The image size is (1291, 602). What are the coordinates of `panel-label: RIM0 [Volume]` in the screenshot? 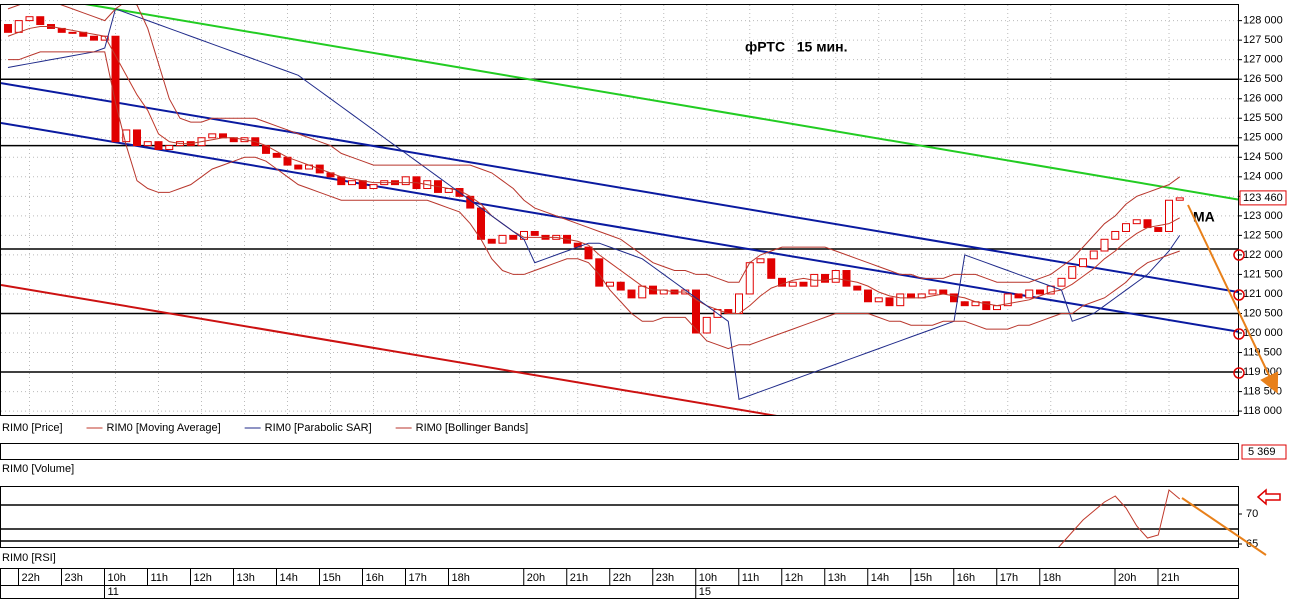 It's located at (38, 469).